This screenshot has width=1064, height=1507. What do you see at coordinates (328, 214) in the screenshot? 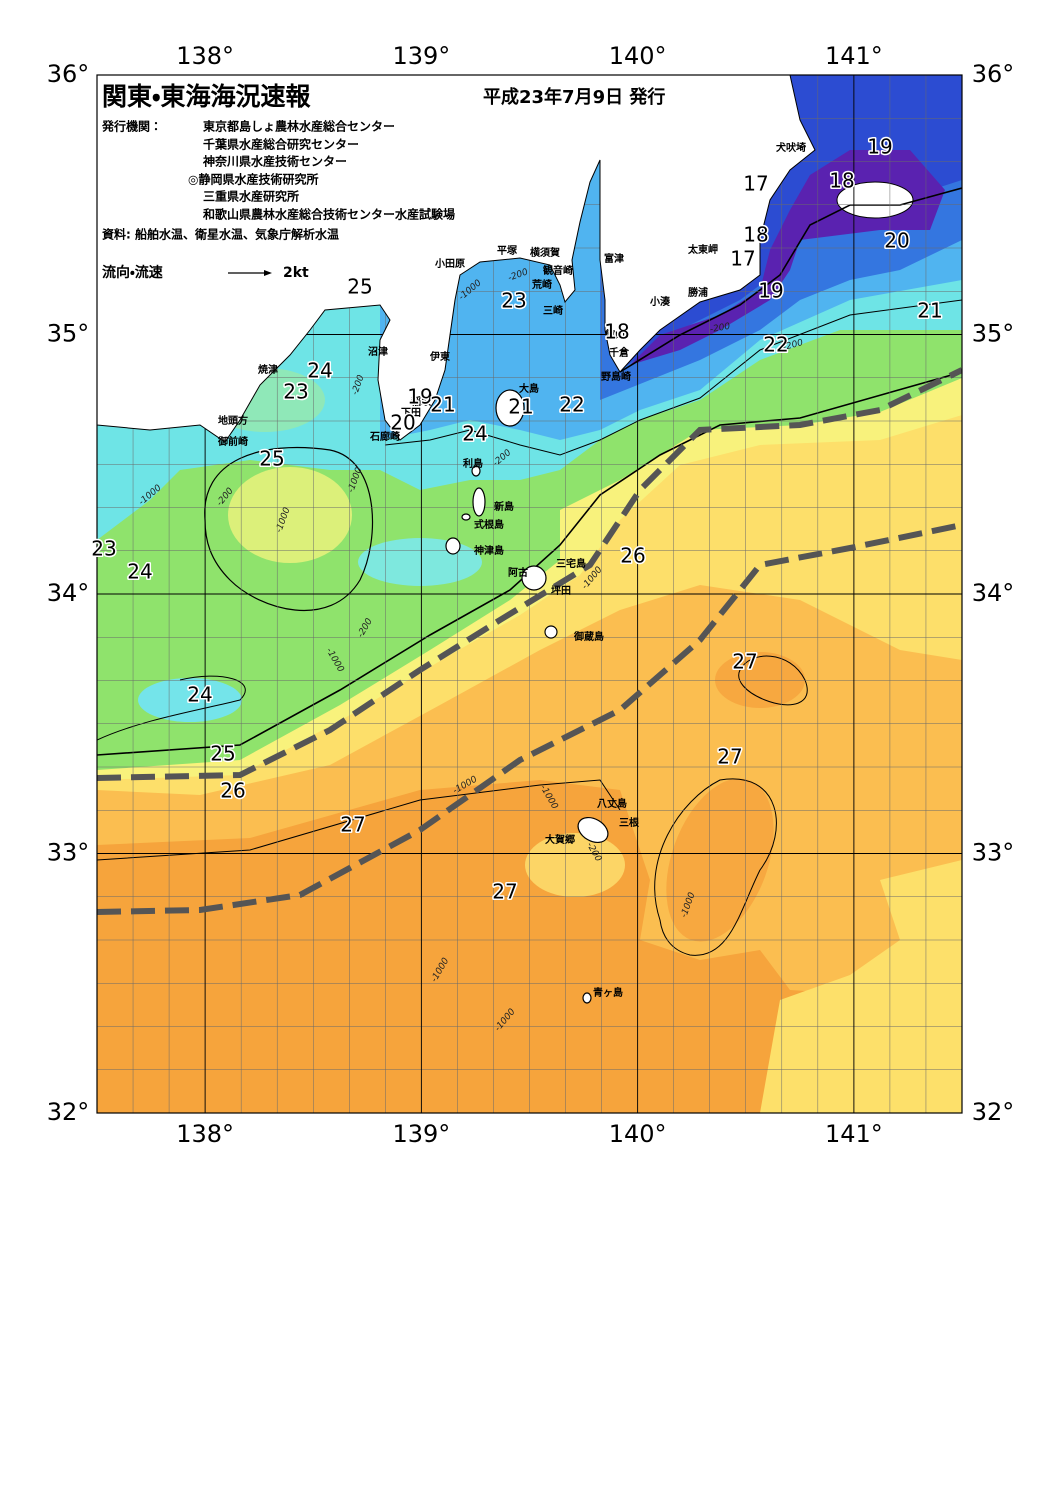
I see `publisher: 和歌山県農林水産総合技術センター水産試験場` at bounding box center [328, 214].